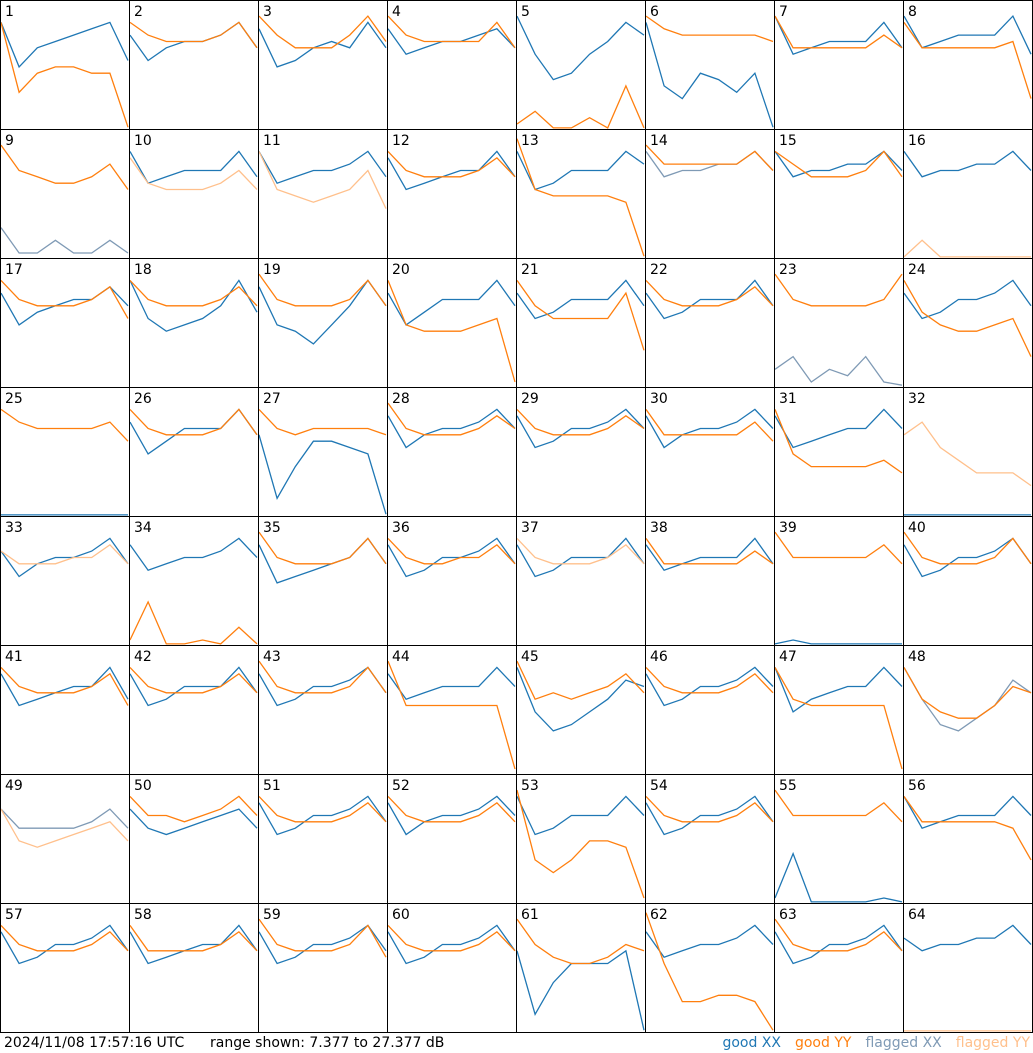 This screenshot has height=1053, width=1033. Describe the element at coordinates (710, 581) in the screenshot. I see `panel: 38` at that location.